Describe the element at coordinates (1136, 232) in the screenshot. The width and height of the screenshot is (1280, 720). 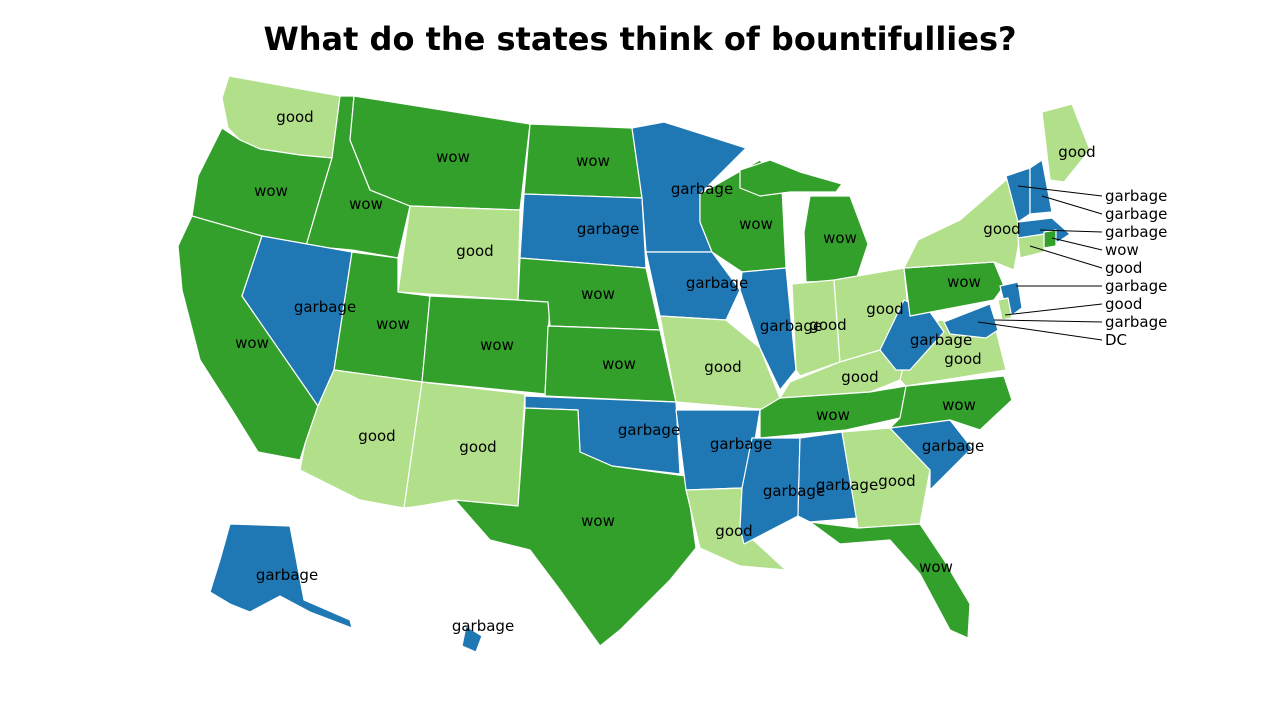
I see `ma-callout: garbage` at that location.